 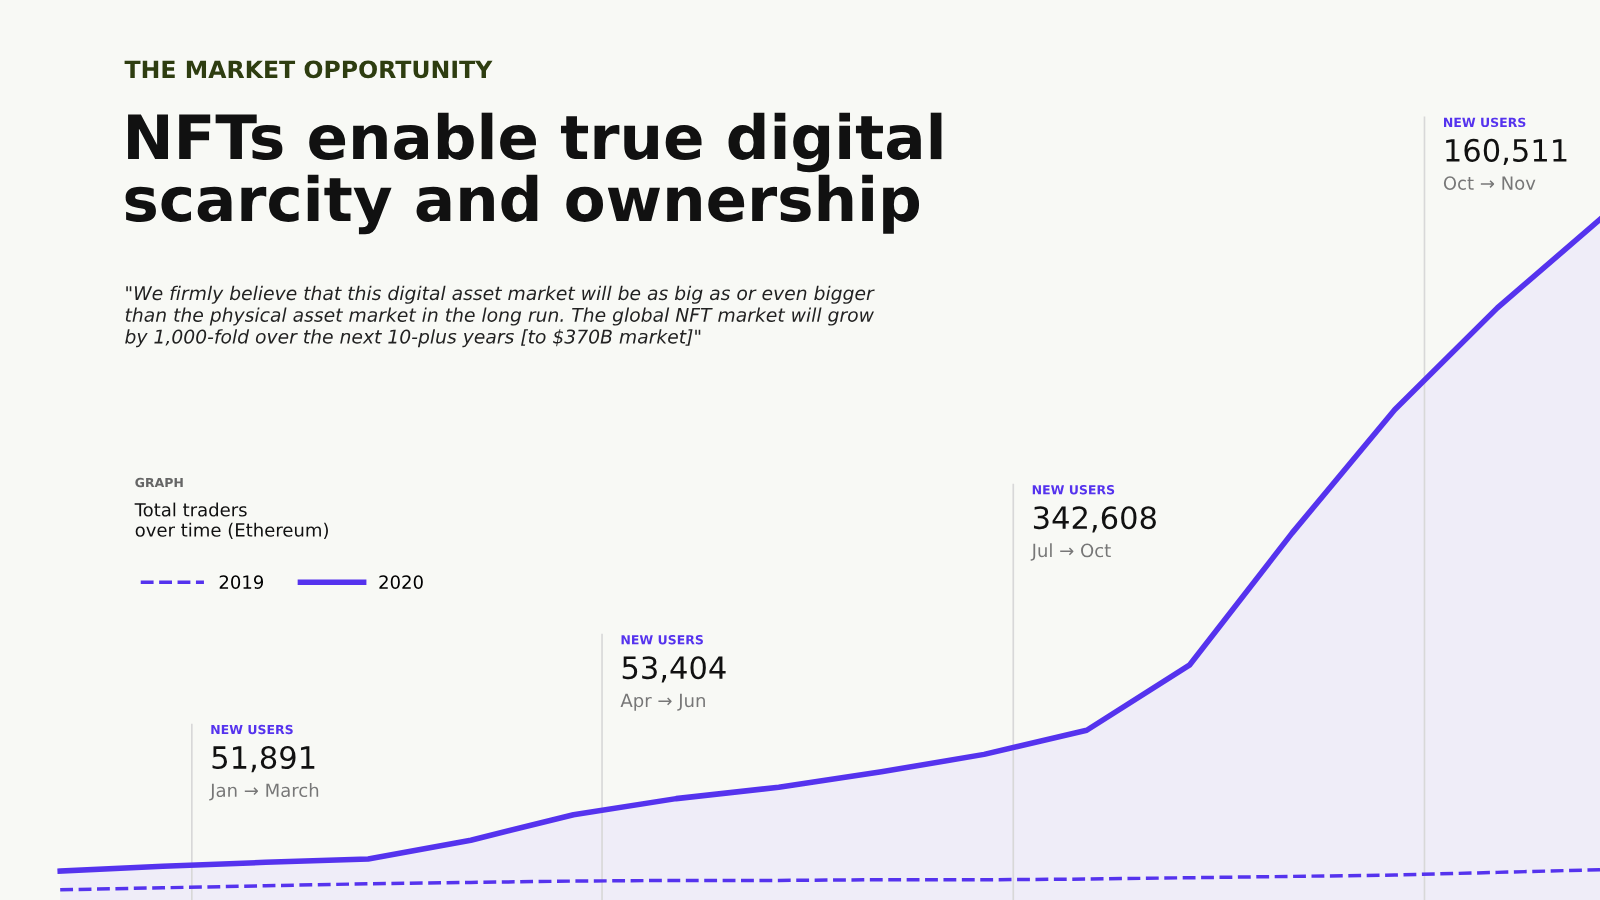 I want to click on annotation: GRAPH, so click(x=159, y=482).